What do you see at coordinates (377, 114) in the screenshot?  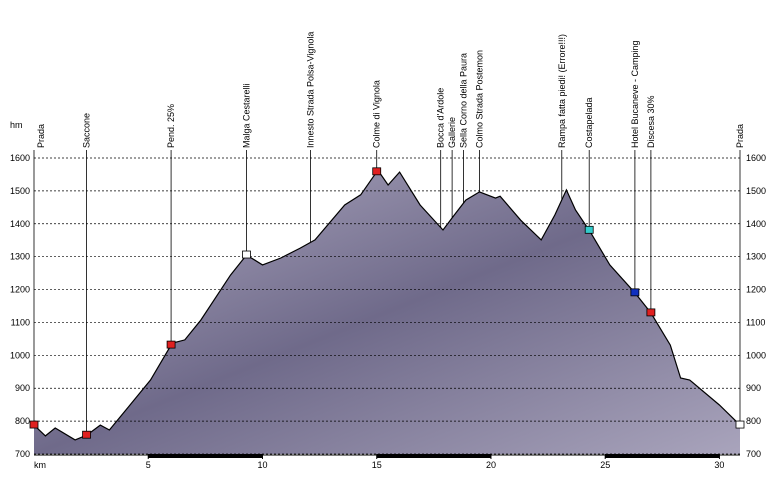 I see `waypoint-label: Colme di Vignola` at bounding box center [377, 114].